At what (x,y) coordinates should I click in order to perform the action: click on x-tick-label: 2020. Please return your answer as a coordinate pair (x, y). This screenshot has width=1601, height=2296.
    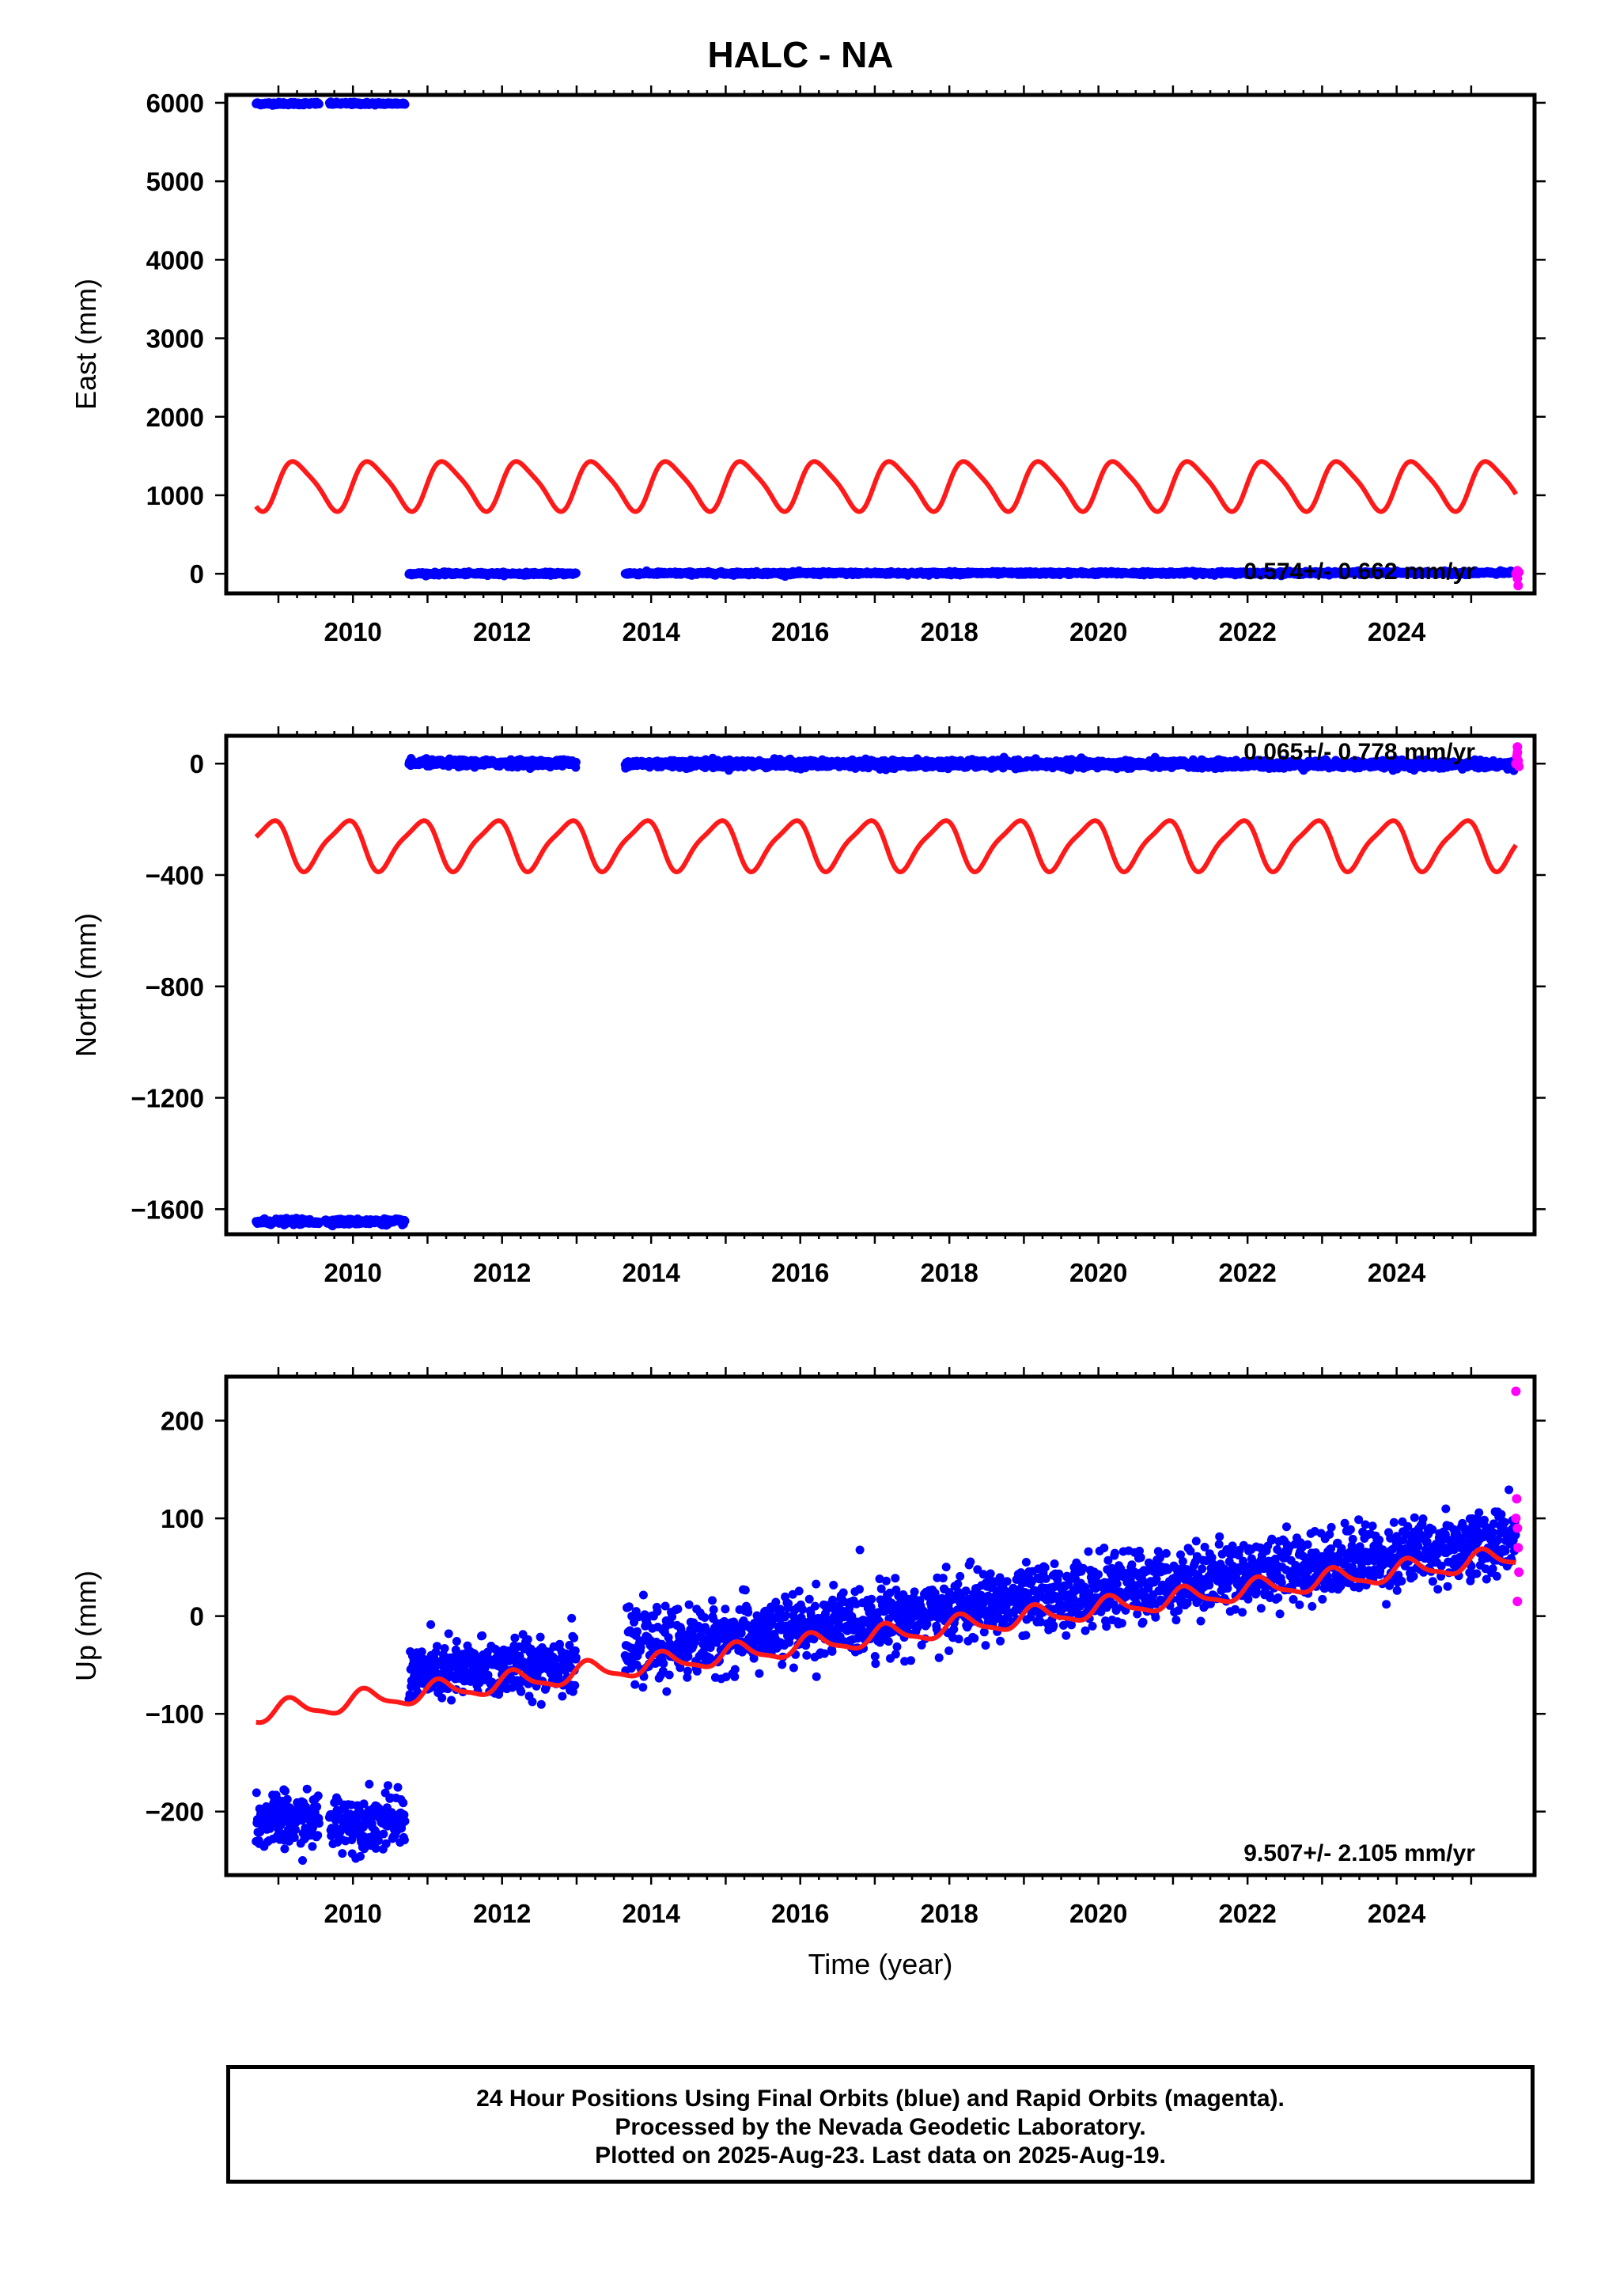
    Looking at the image, I should click on (1098, 631).